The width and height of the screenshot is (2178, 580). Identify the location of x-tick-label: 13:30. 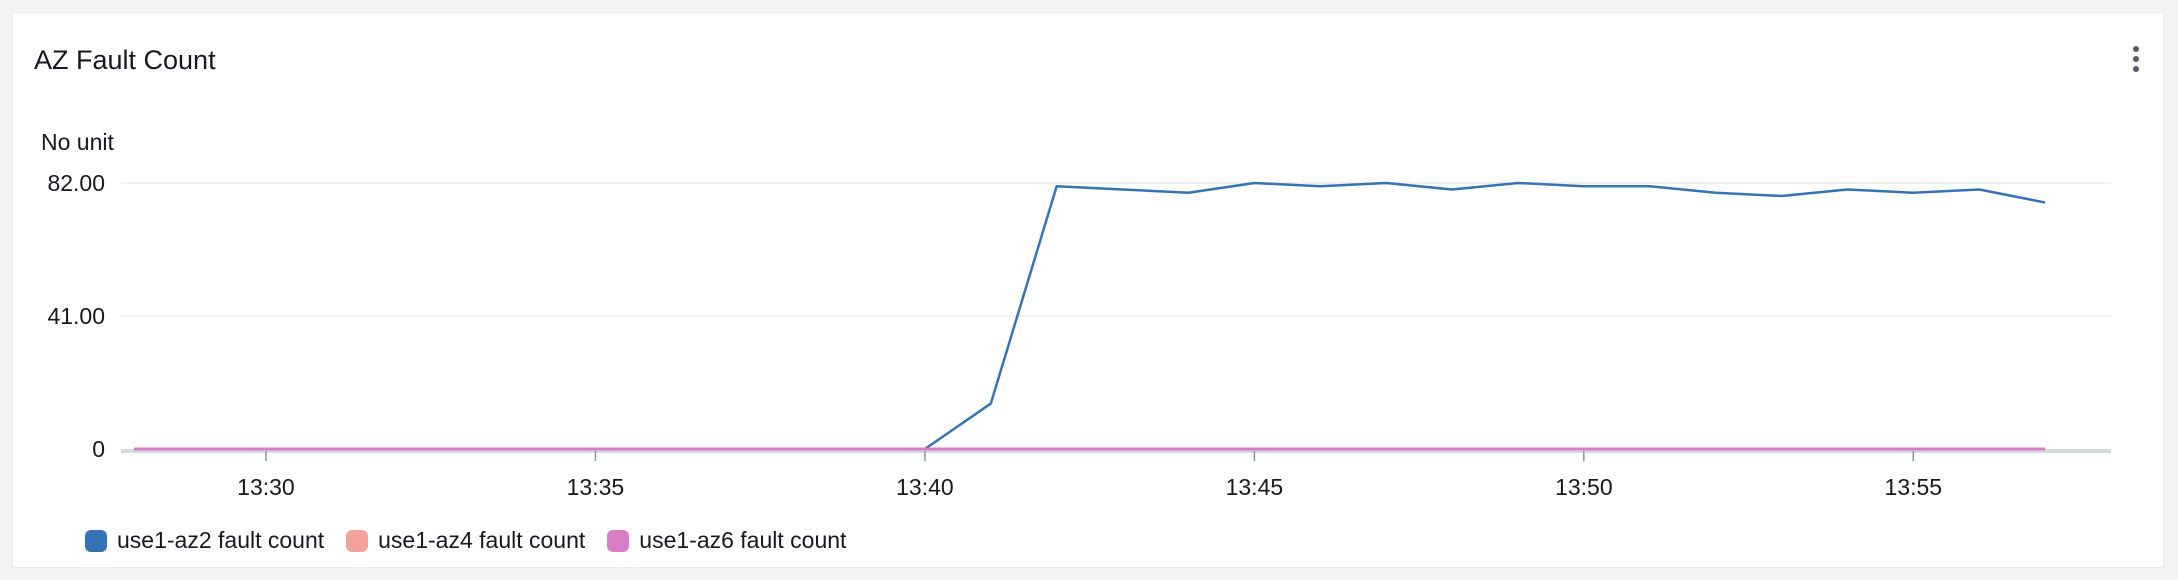
(266, 487).